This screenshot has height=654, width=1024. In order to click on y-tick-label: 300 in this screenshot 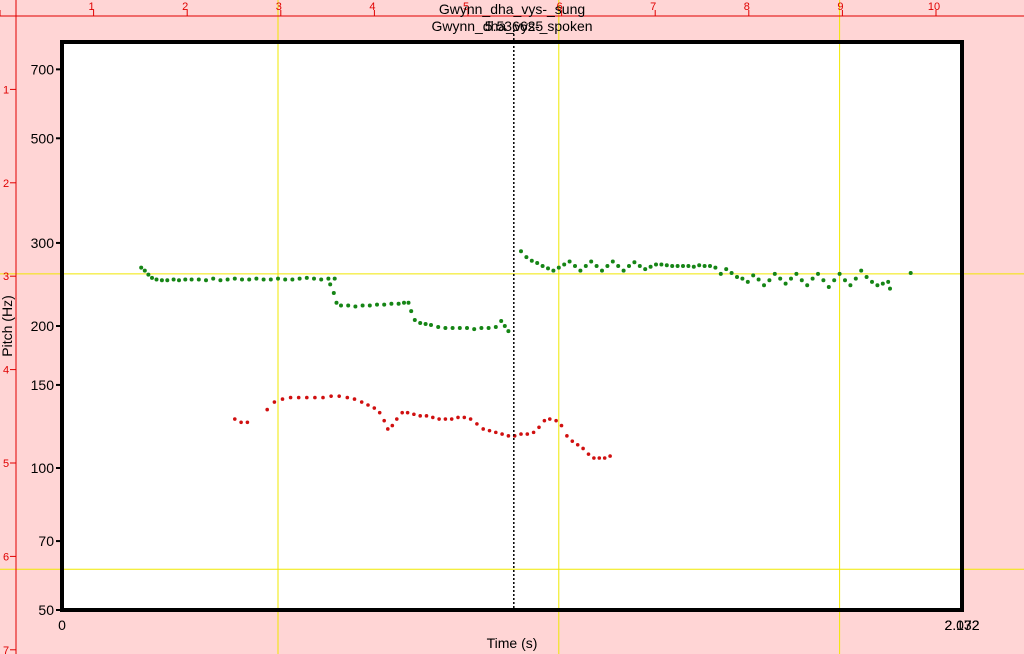, I will do `click(43, 243)`.